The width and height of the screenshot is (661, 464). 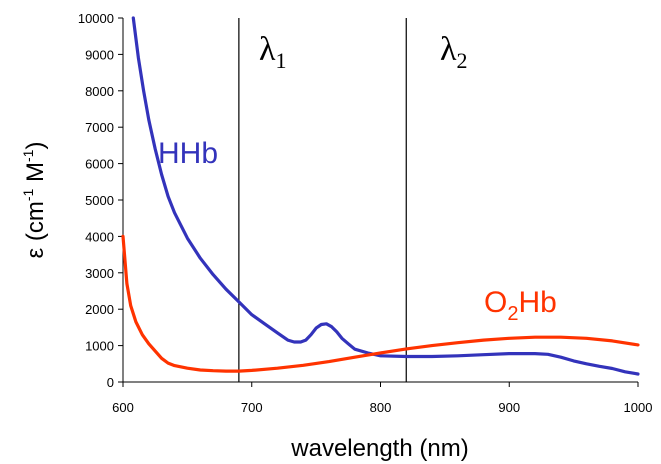 What do you see at coordinates (379, 448) in the screenshot?
I see `x-axis-title: wavelength (nm)` at bounding box center [379, 448].